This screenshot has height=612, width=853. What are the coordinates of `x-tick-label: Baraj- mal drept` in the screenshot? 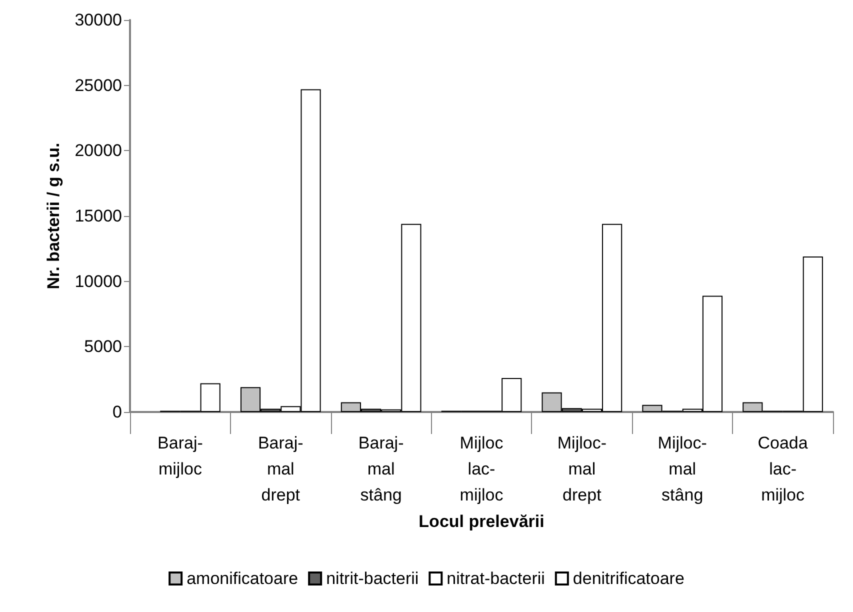 It's located at (281, 469).